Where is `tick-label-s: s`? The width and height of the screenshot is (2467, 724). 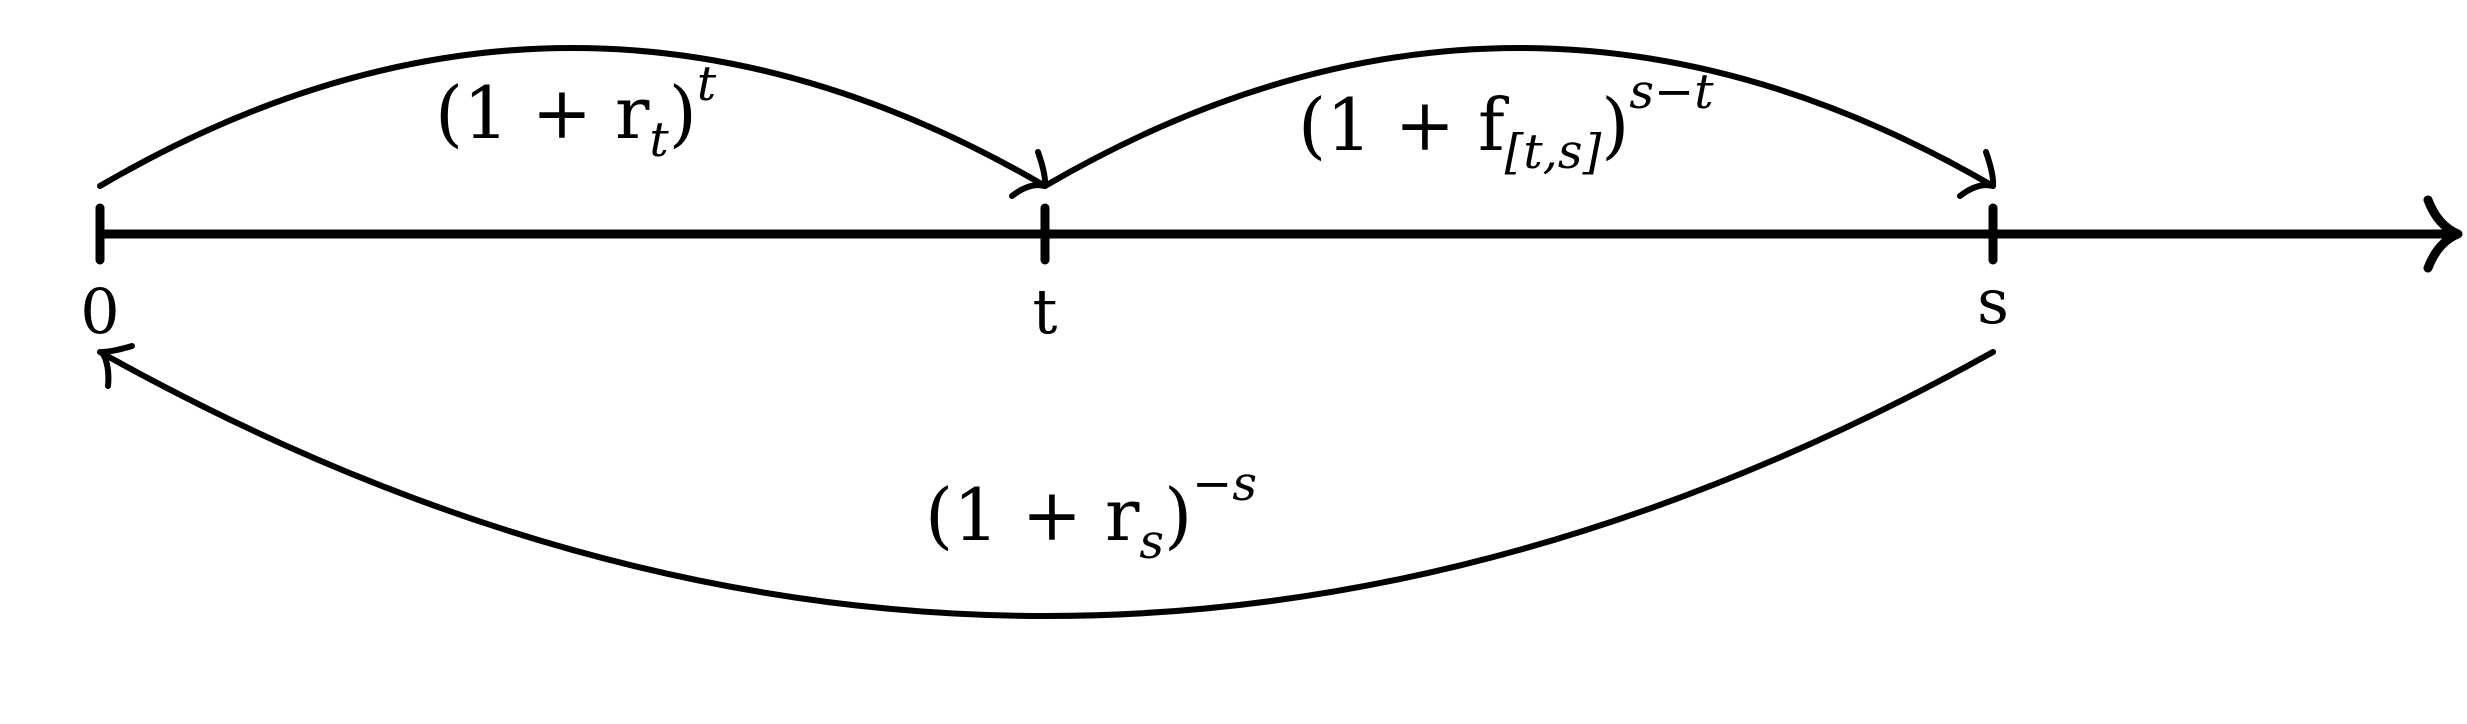
tick-label-s: s is located at coordinates (1993, 301).